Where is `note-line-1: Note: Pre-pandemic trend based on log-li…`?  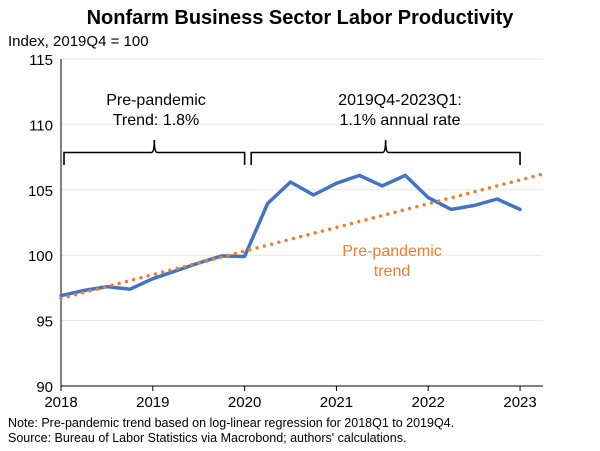 note-line-1: Note: Pre-pandemic trend based on log-li… is located at coordinates (231, 423).